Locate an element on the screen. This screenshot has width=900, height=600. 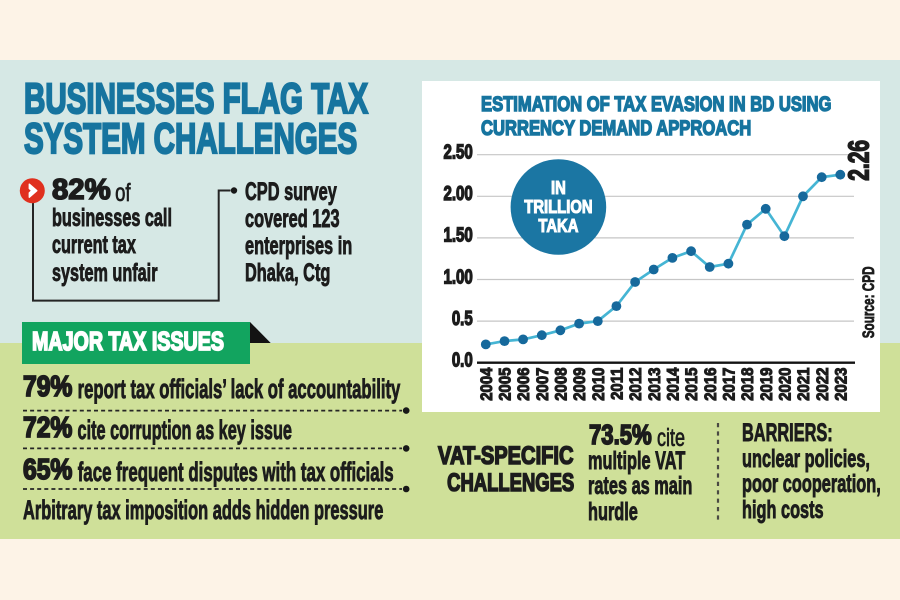
svg-text: 2017 is located at coordinates (730, 383).